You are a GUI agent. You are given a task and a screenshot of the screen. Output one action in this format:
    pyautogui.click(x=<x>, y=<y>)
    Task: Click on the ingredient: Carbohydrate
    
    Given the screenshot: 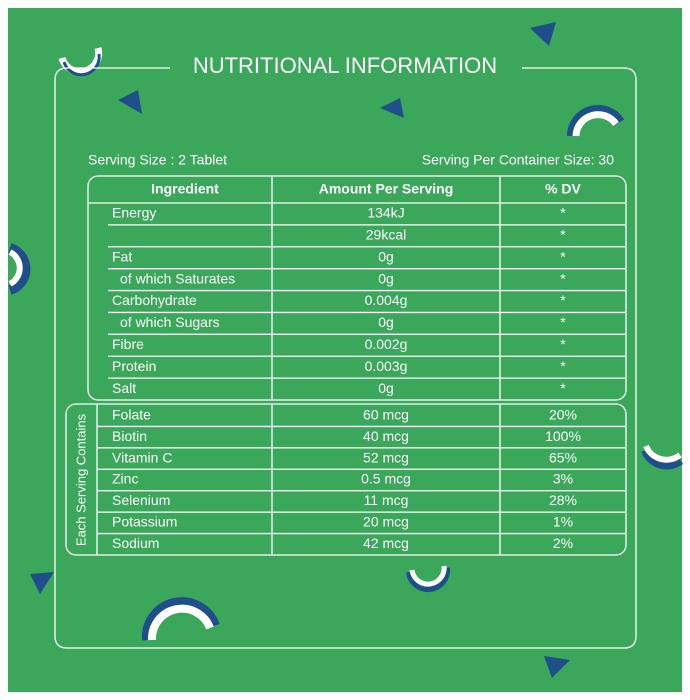 What is the action you would take?
    pyautogui.click(x=154, y=300)
    